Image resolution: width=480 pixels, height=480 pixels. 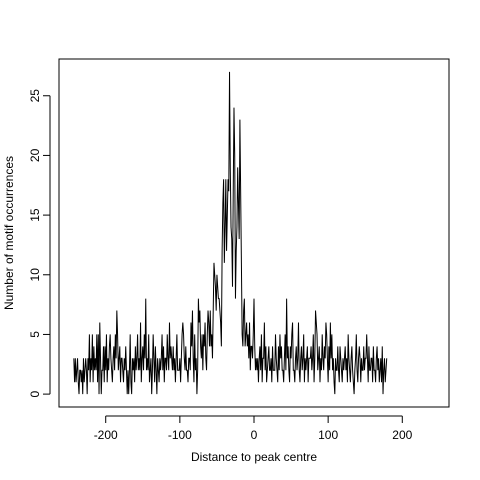 I want to click on y-axis-title: Number of motif occurrences, so click(x=9, y=233).